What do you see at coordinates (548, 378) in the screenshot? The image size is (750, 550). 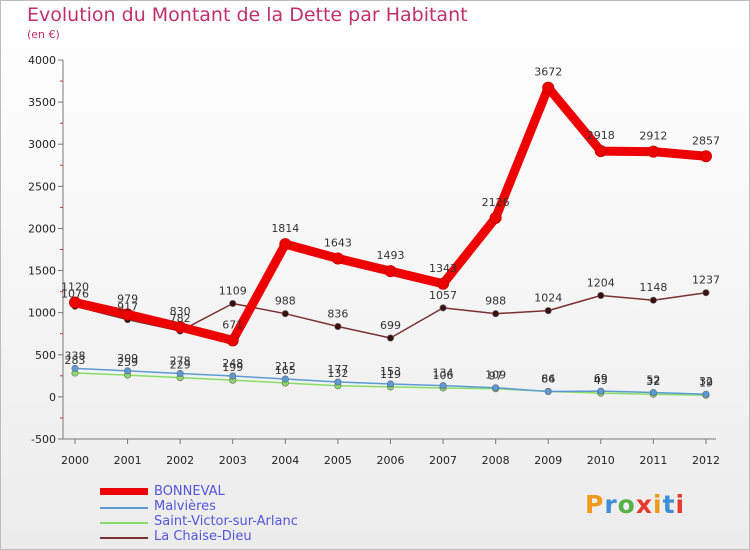 I see `data-label: 66` at bounding box center [548, 378].